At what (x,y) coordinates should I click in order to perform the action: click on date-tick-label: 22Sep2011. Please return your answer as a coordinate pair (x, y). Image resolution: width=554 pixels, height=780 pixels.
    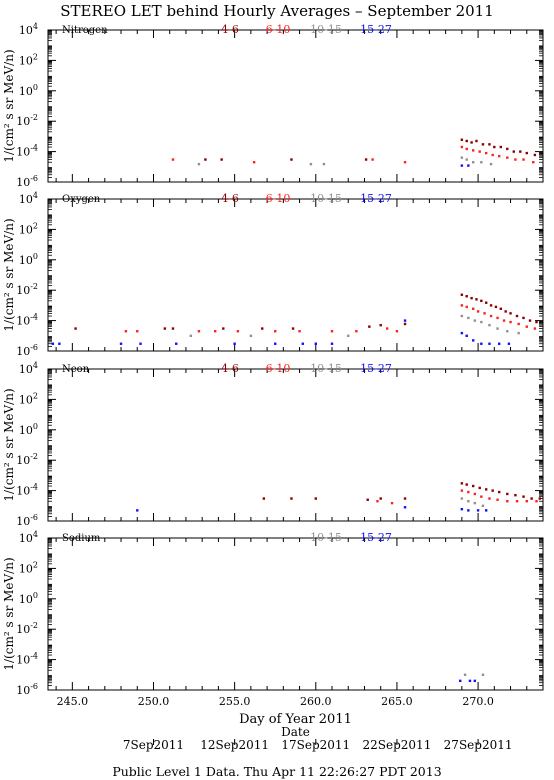
    Looking at the image, I should click on (397, 745).